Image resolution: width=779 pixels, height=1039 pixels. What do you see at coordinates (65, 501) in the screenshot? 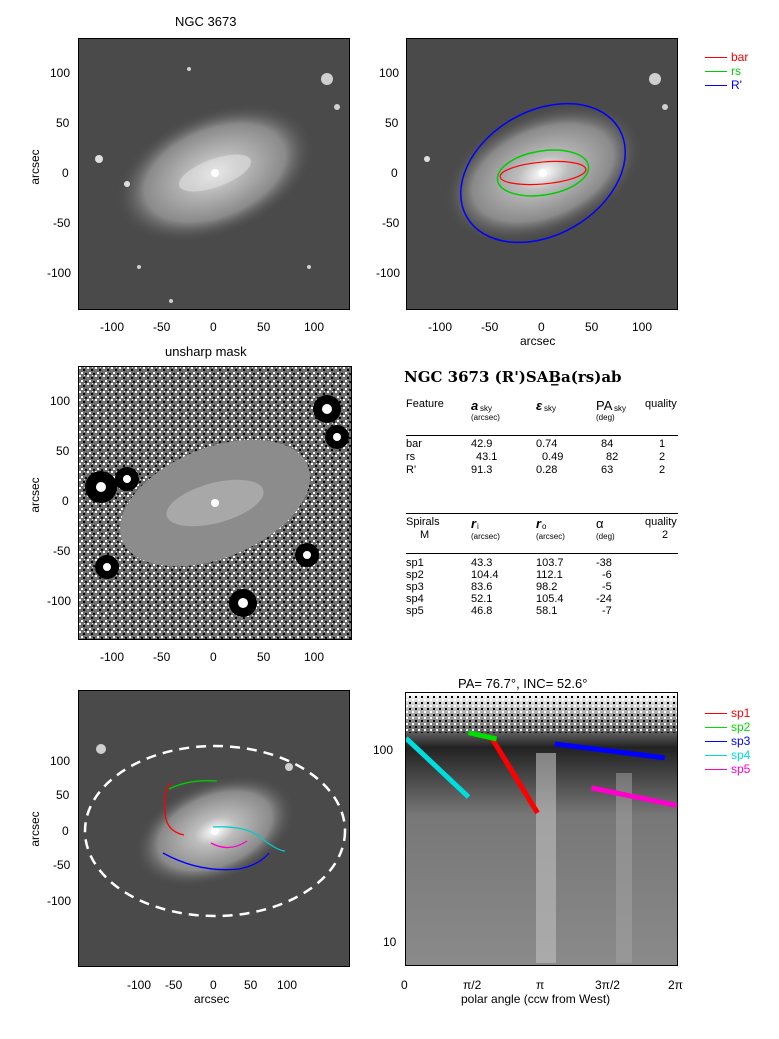
I see `panel3-ytick: 0` at bounding box center [65, 501].